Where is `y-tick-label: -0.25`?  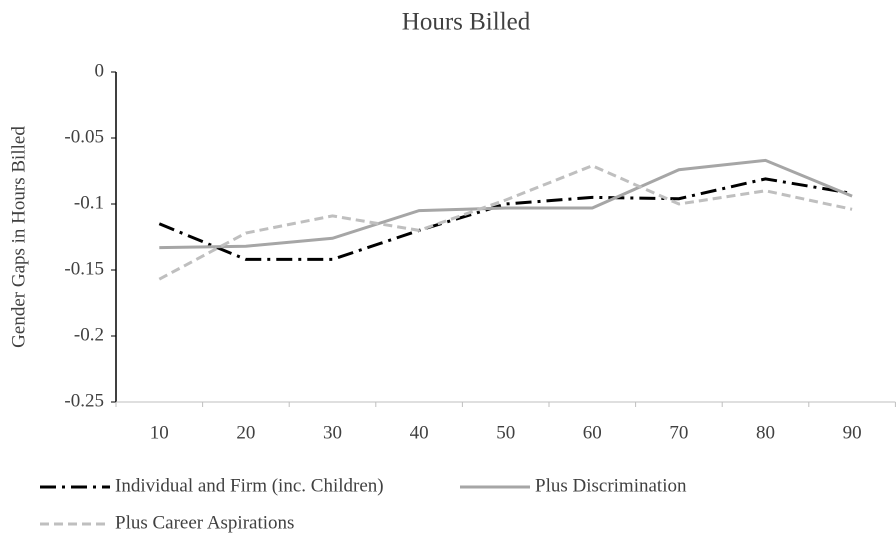
y-tick-label: -0.25 is located at coordinates (84, 400).